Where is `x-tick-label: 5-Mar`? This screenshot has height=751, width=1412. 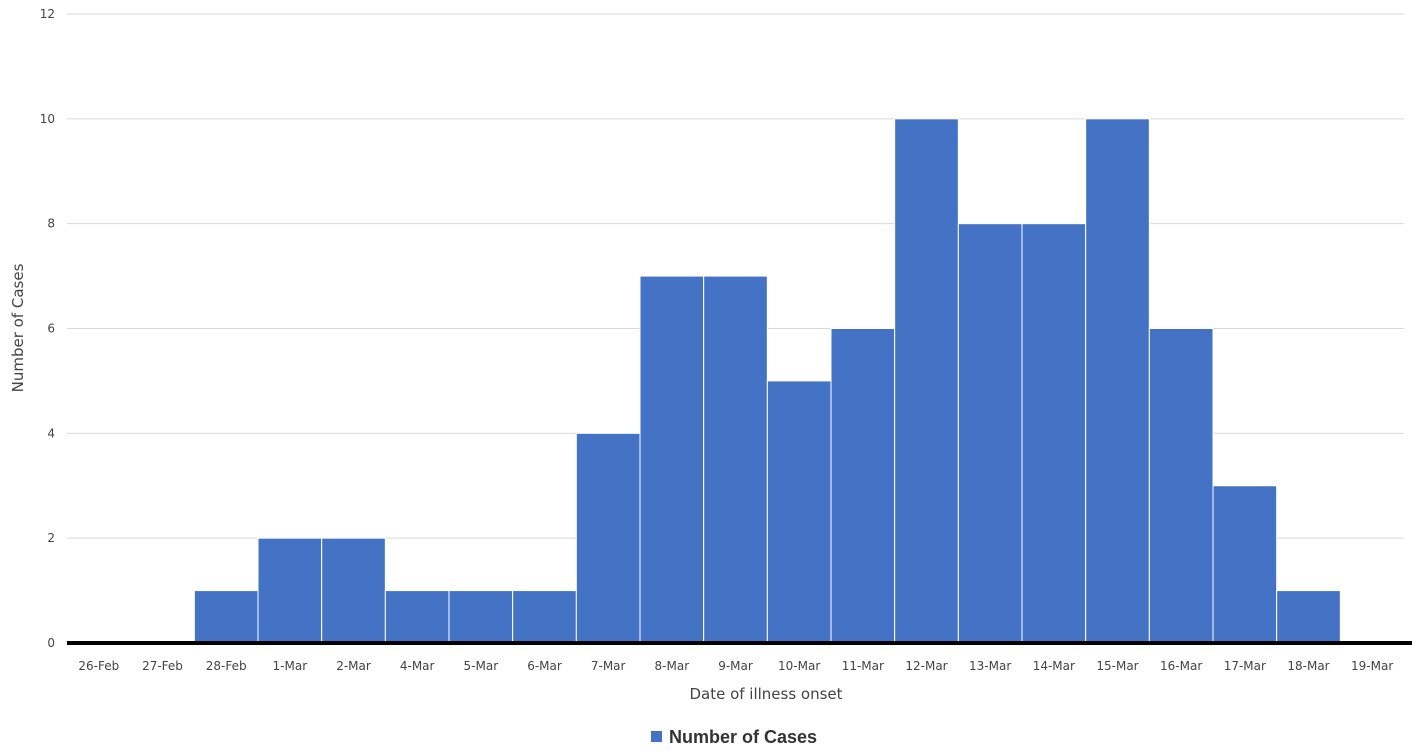
x-tick-label: 5-Mar is located at coordinates (481, 666).